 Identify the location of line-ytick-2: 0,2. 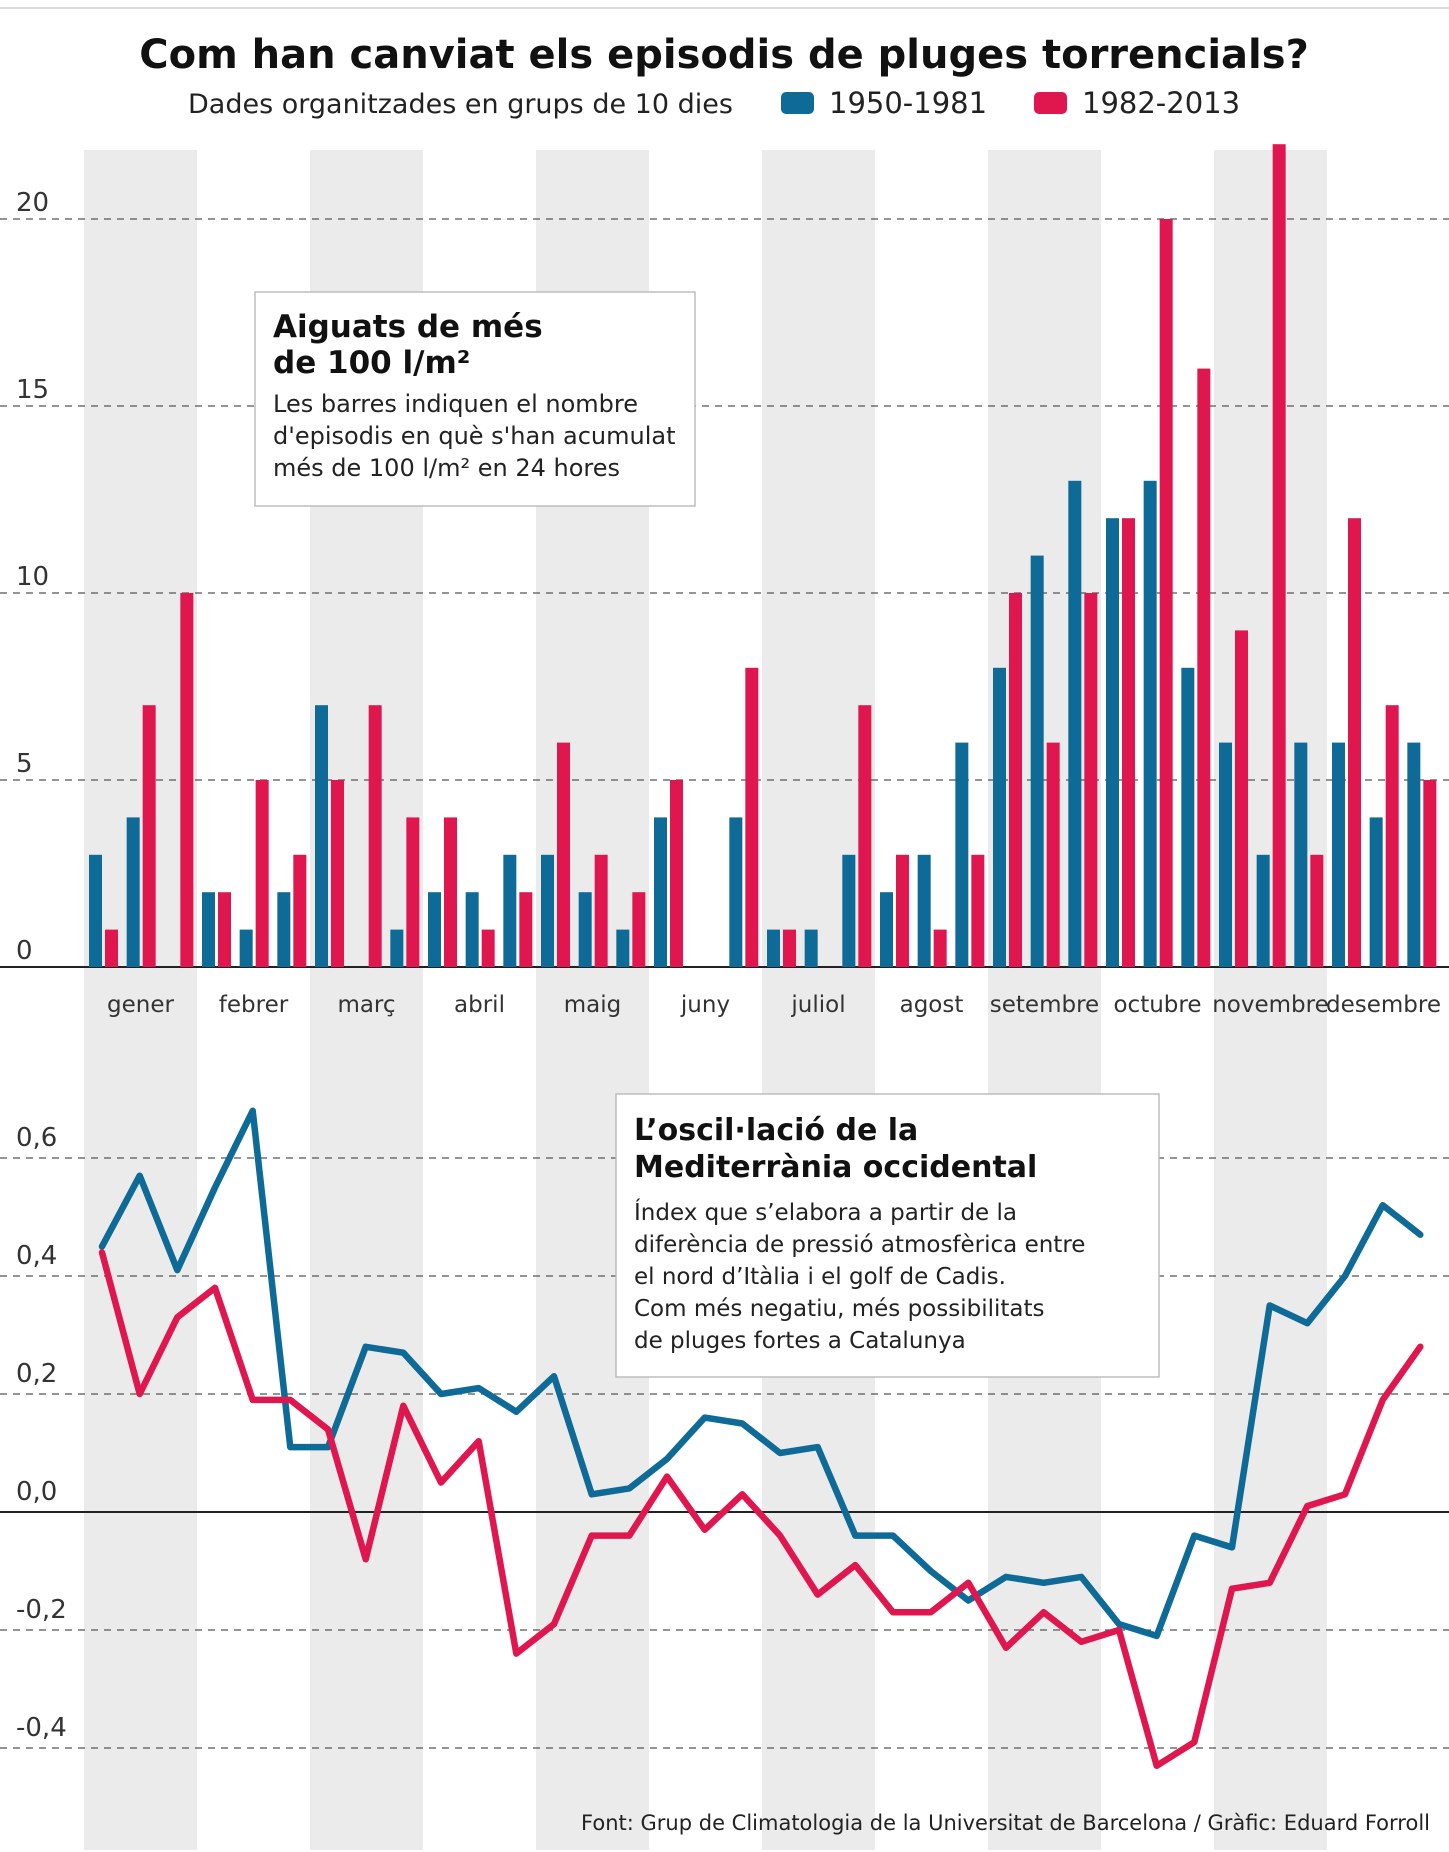
(36, 1374).